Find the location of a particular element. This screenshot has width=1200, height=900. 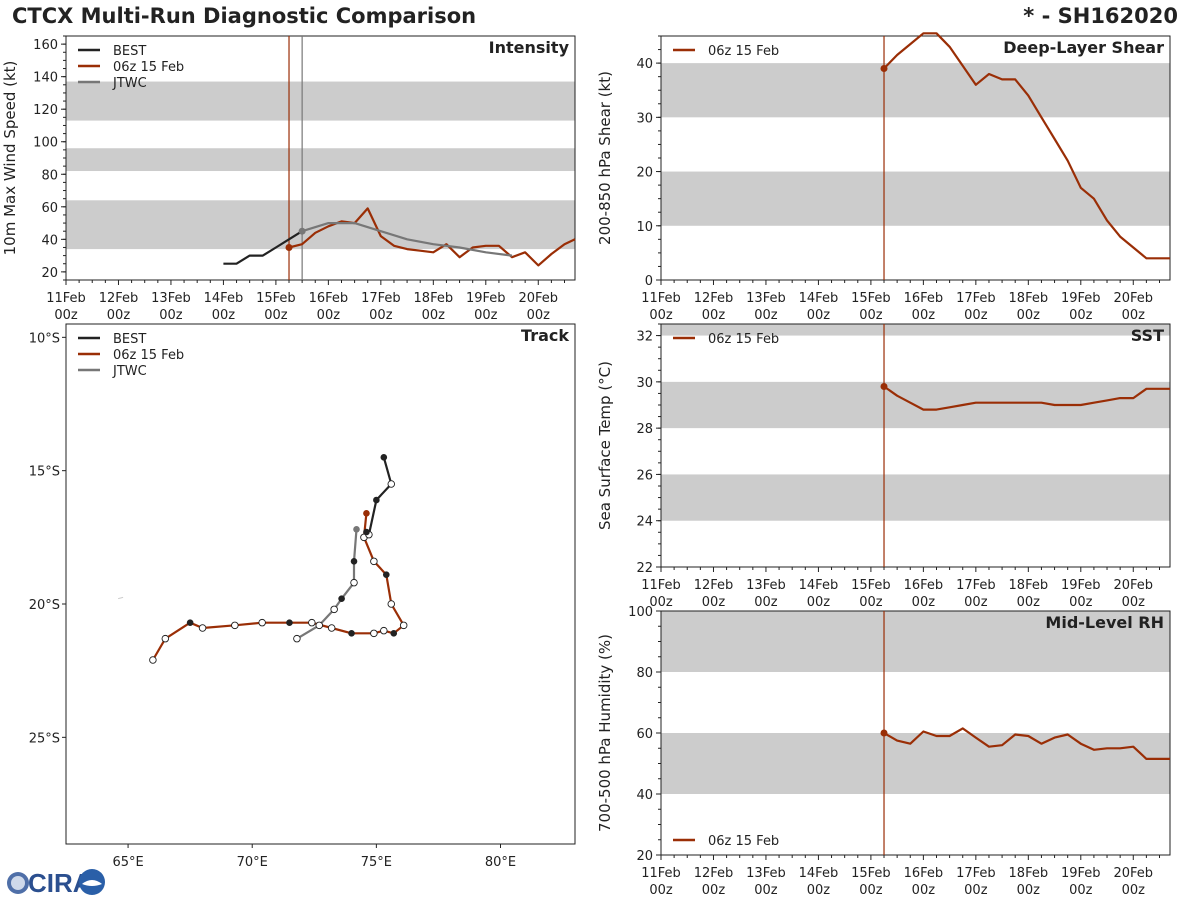

shear-series-run is located at coordinates (1026, 146).